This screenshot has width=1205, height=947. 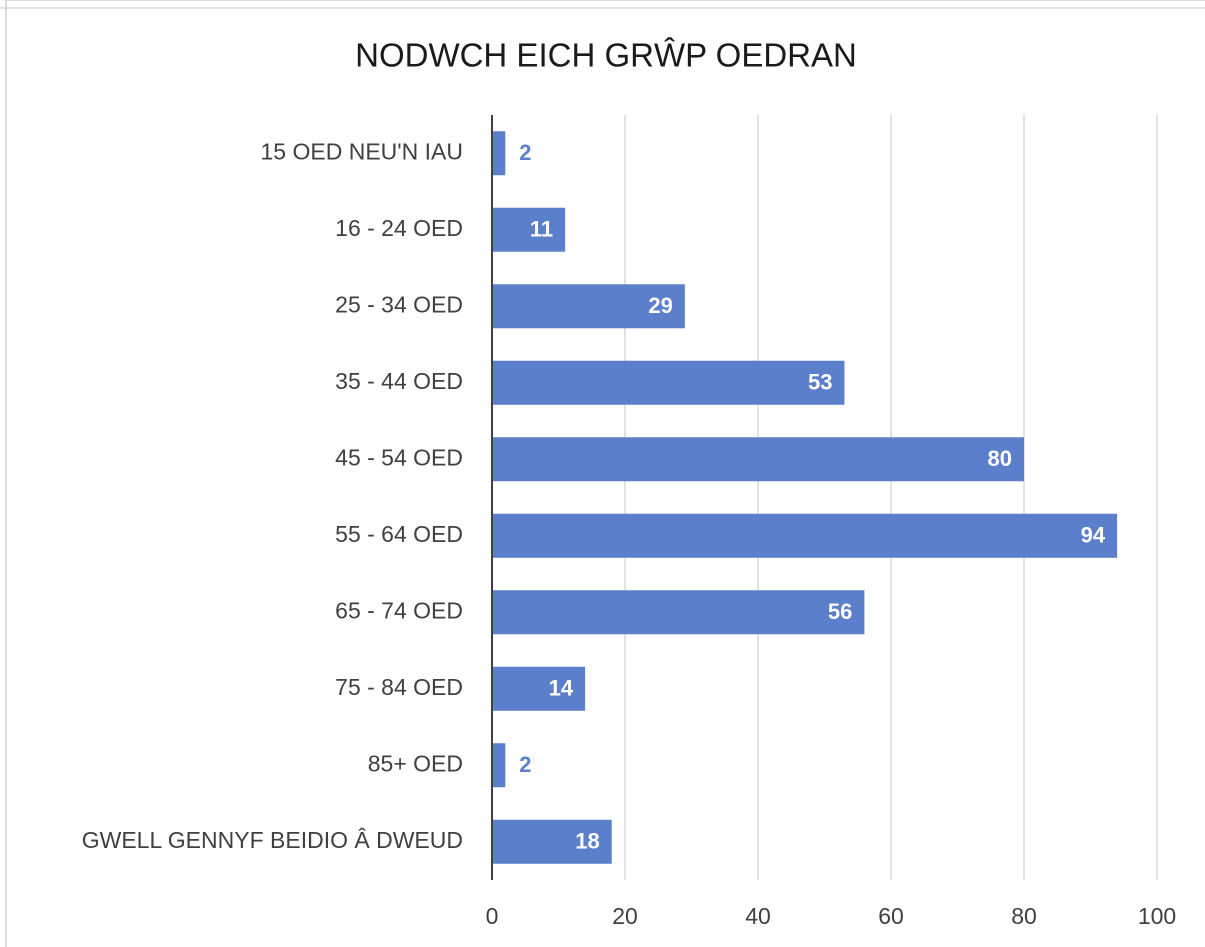 What do you see at coordinates (891, 916) in the screenshot?
I see `x-tick-label: 60` at bounding box center [891, 916].